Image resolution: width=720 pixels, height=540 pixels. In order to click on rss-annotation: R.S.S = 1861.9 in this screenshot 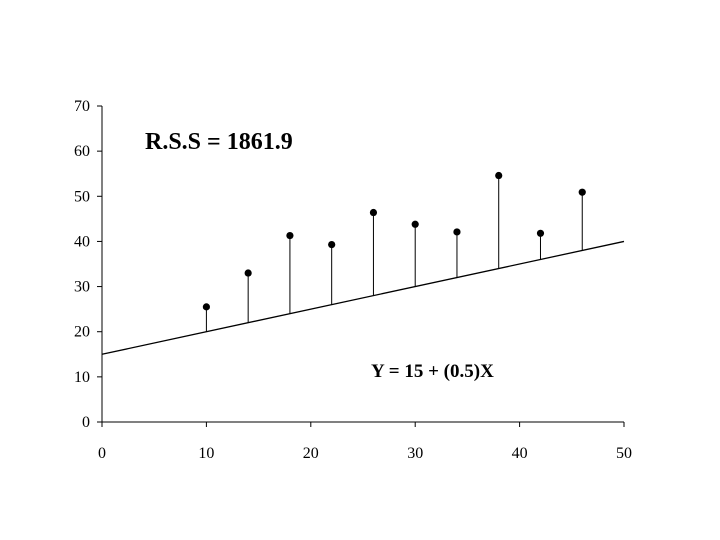, I will do `click(219, 142)`.